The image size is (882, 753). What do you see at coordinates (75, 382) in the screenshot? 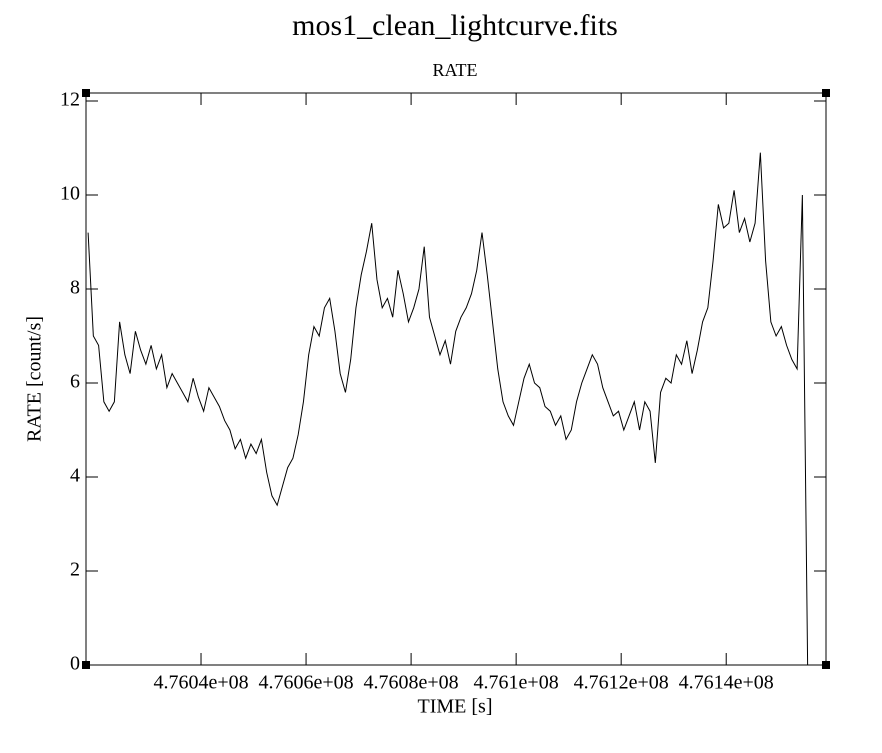
I see `y-tick-label: 6` at bounding box center [75, 382].